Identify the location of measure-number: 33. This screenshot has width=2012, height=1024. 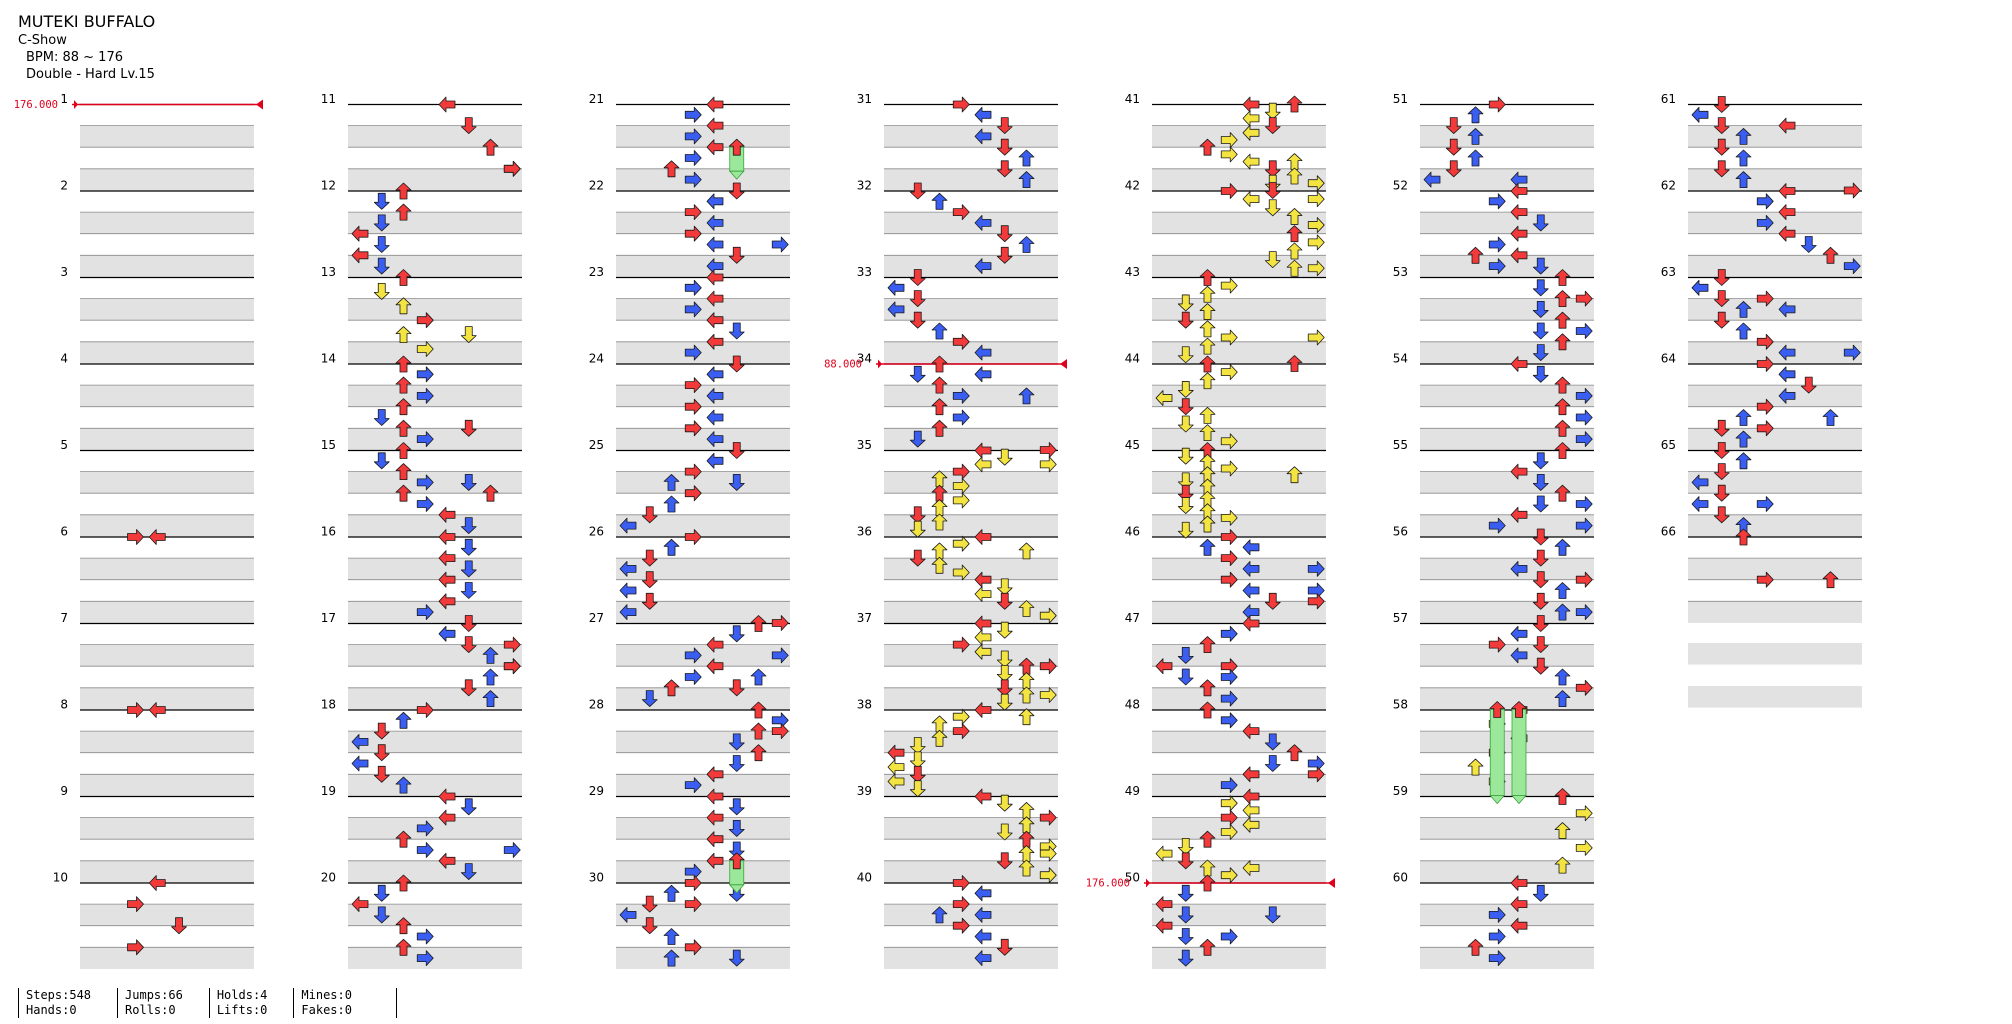
(864, 272).